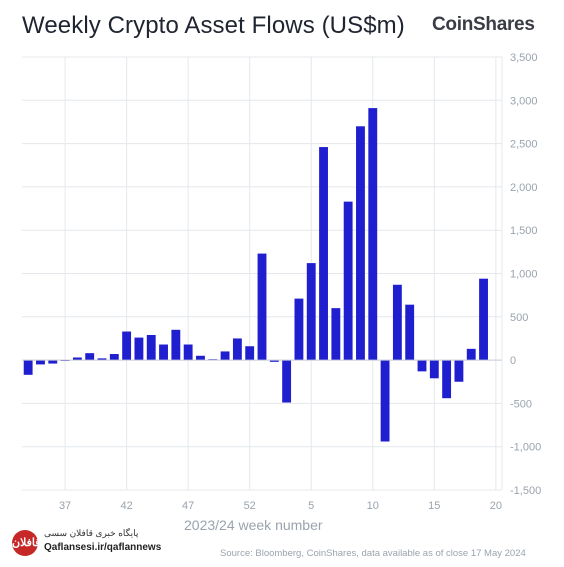  Describe the element at coordinates (373, 506) in the screenshot. I see `x-tick-label: 10` at that location.